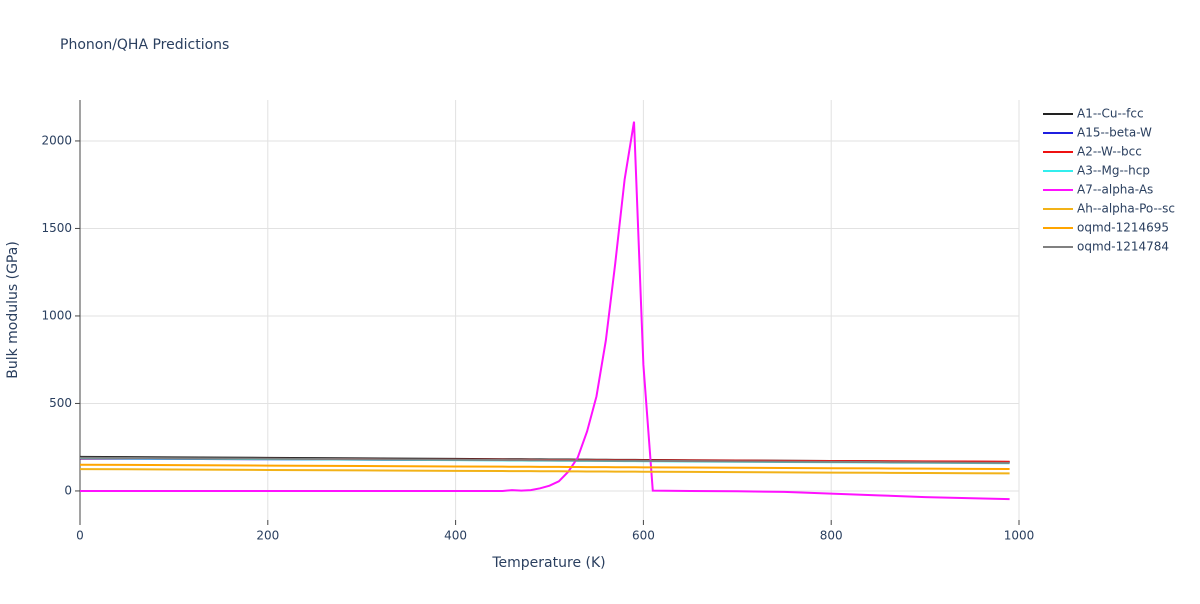 This screenshot has width=1200, height=604. What do you see at coordinates (1113, 171) in the screenshot?
I see `legend-label: A3--Mg--hcp` at bounding box center [1113, 171].